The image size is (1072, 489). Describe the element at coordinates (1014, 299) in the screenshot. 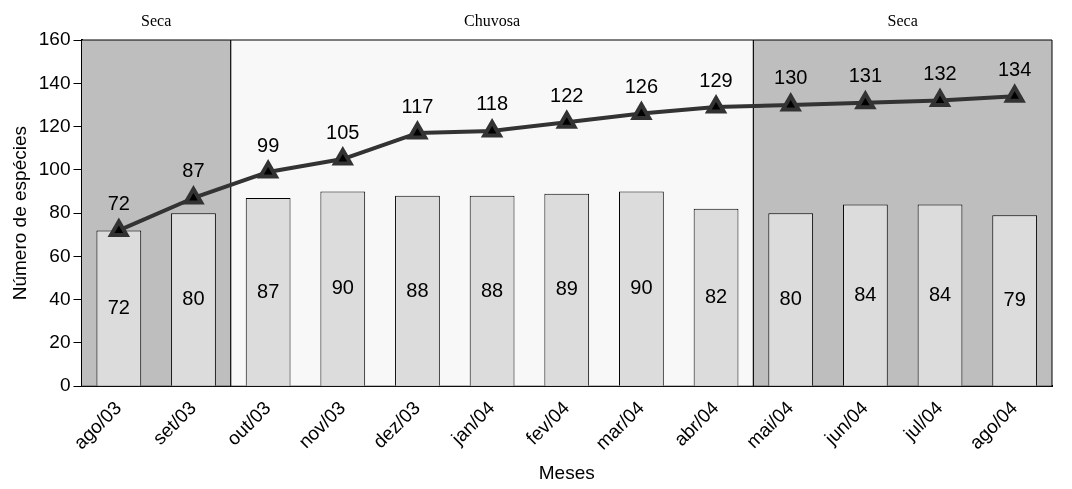

I see `data-label: 79` at that location.